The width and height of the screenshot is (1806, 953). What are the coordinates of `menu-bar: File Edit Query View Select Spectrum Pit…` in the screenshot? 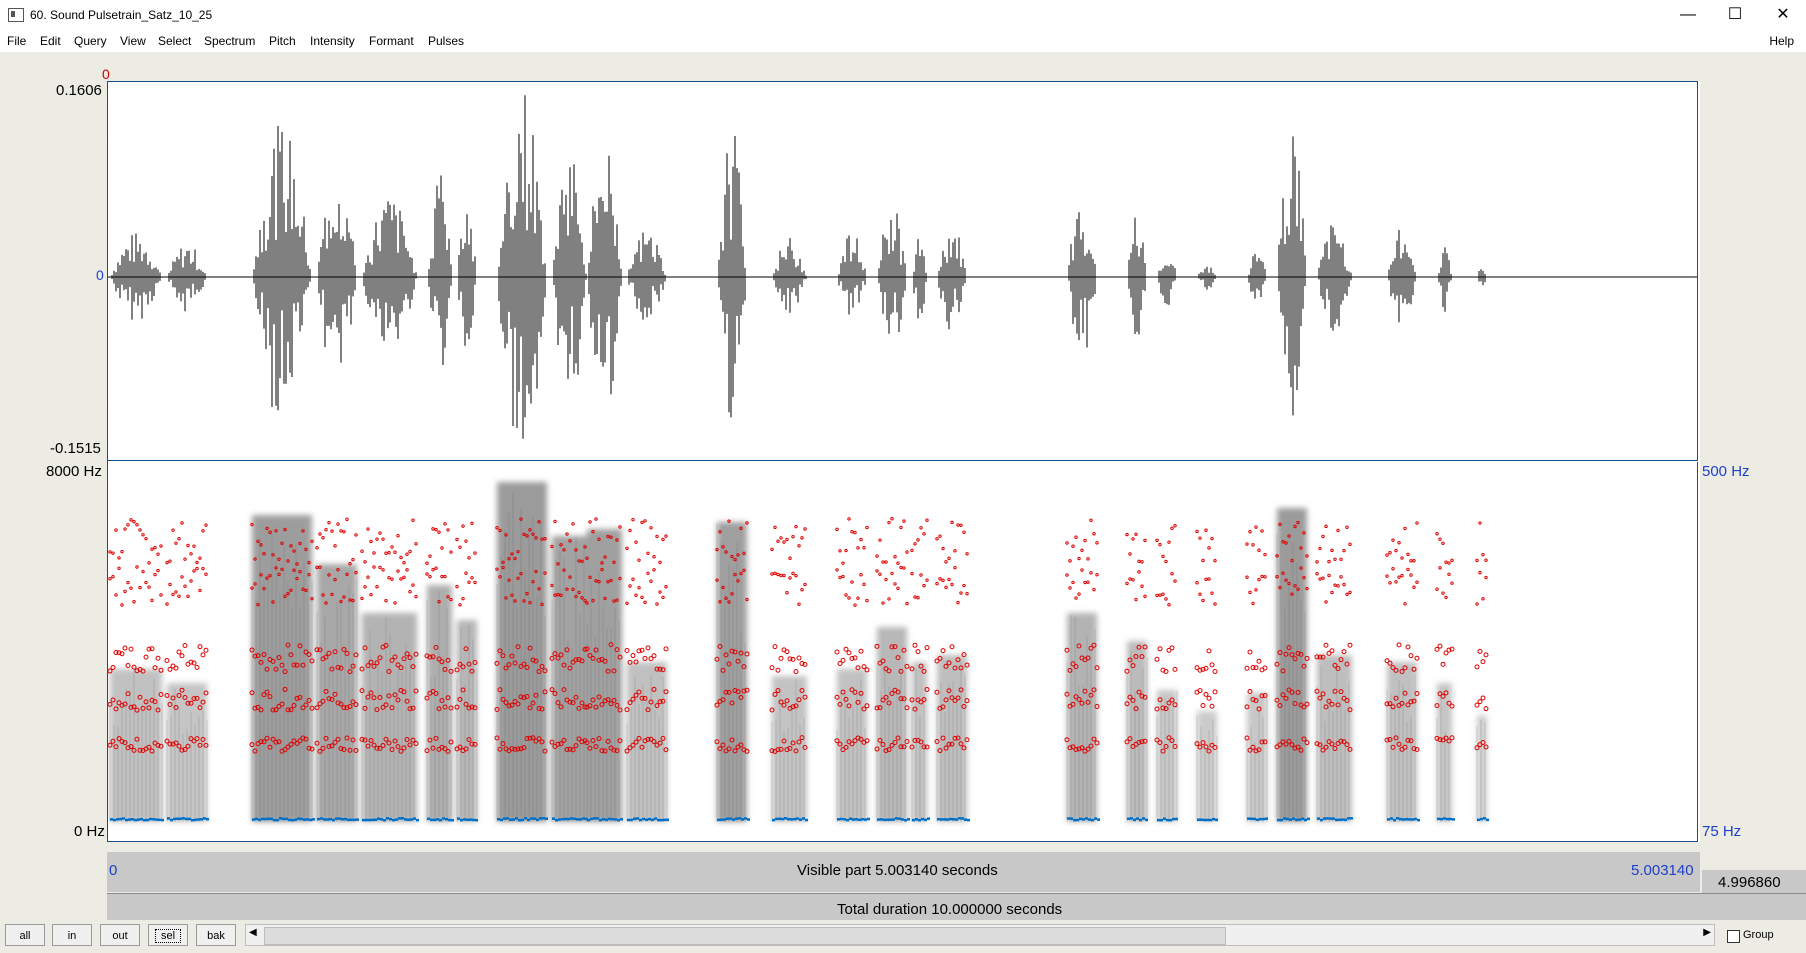 It's located at (903, 41).